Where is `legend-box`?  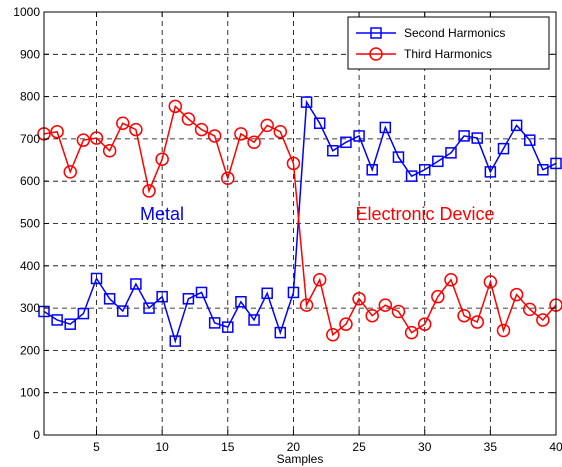 legend-box is located at coordinates (448, 43).